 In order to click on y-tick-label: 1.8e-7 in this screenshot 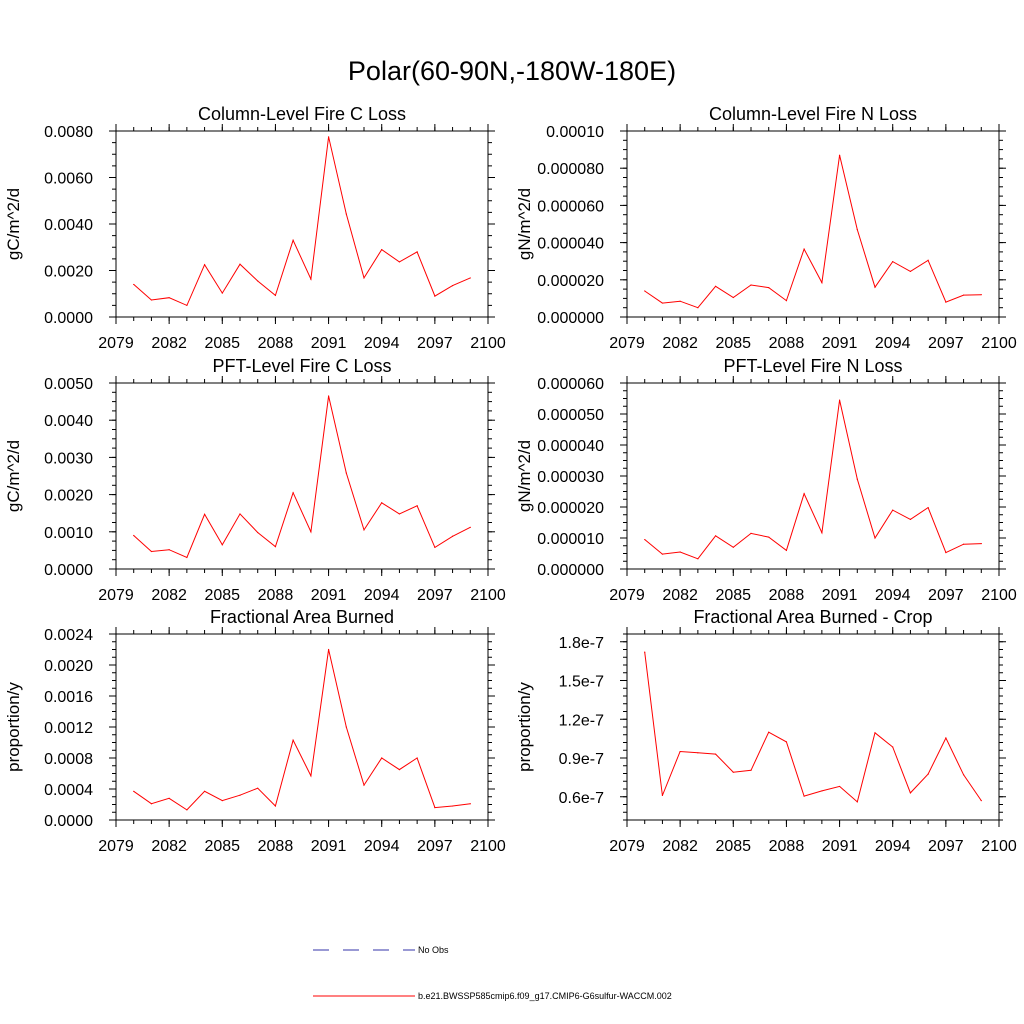, I will do `click(581, 643)`.